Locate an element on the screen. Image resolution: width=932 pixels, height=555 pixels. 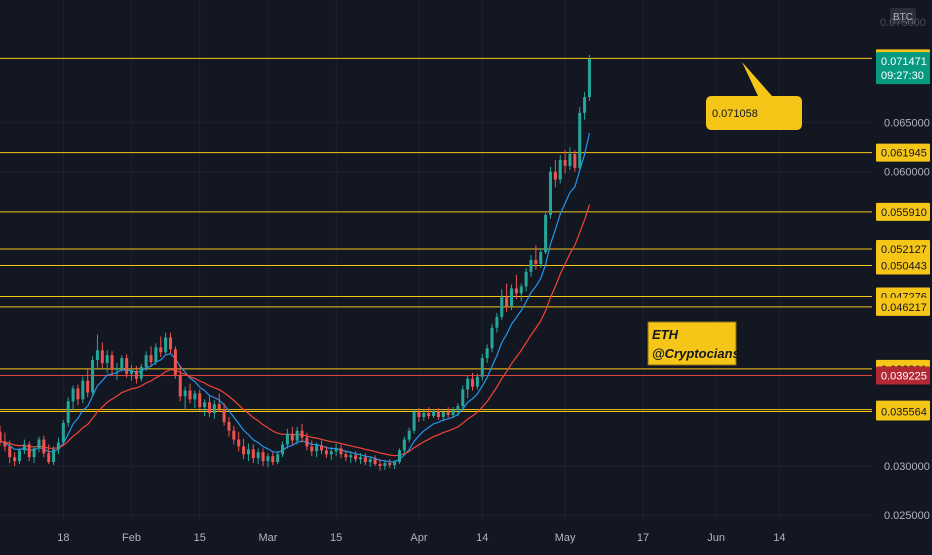
currency-label: BTC is located at coordinates (903, 17).